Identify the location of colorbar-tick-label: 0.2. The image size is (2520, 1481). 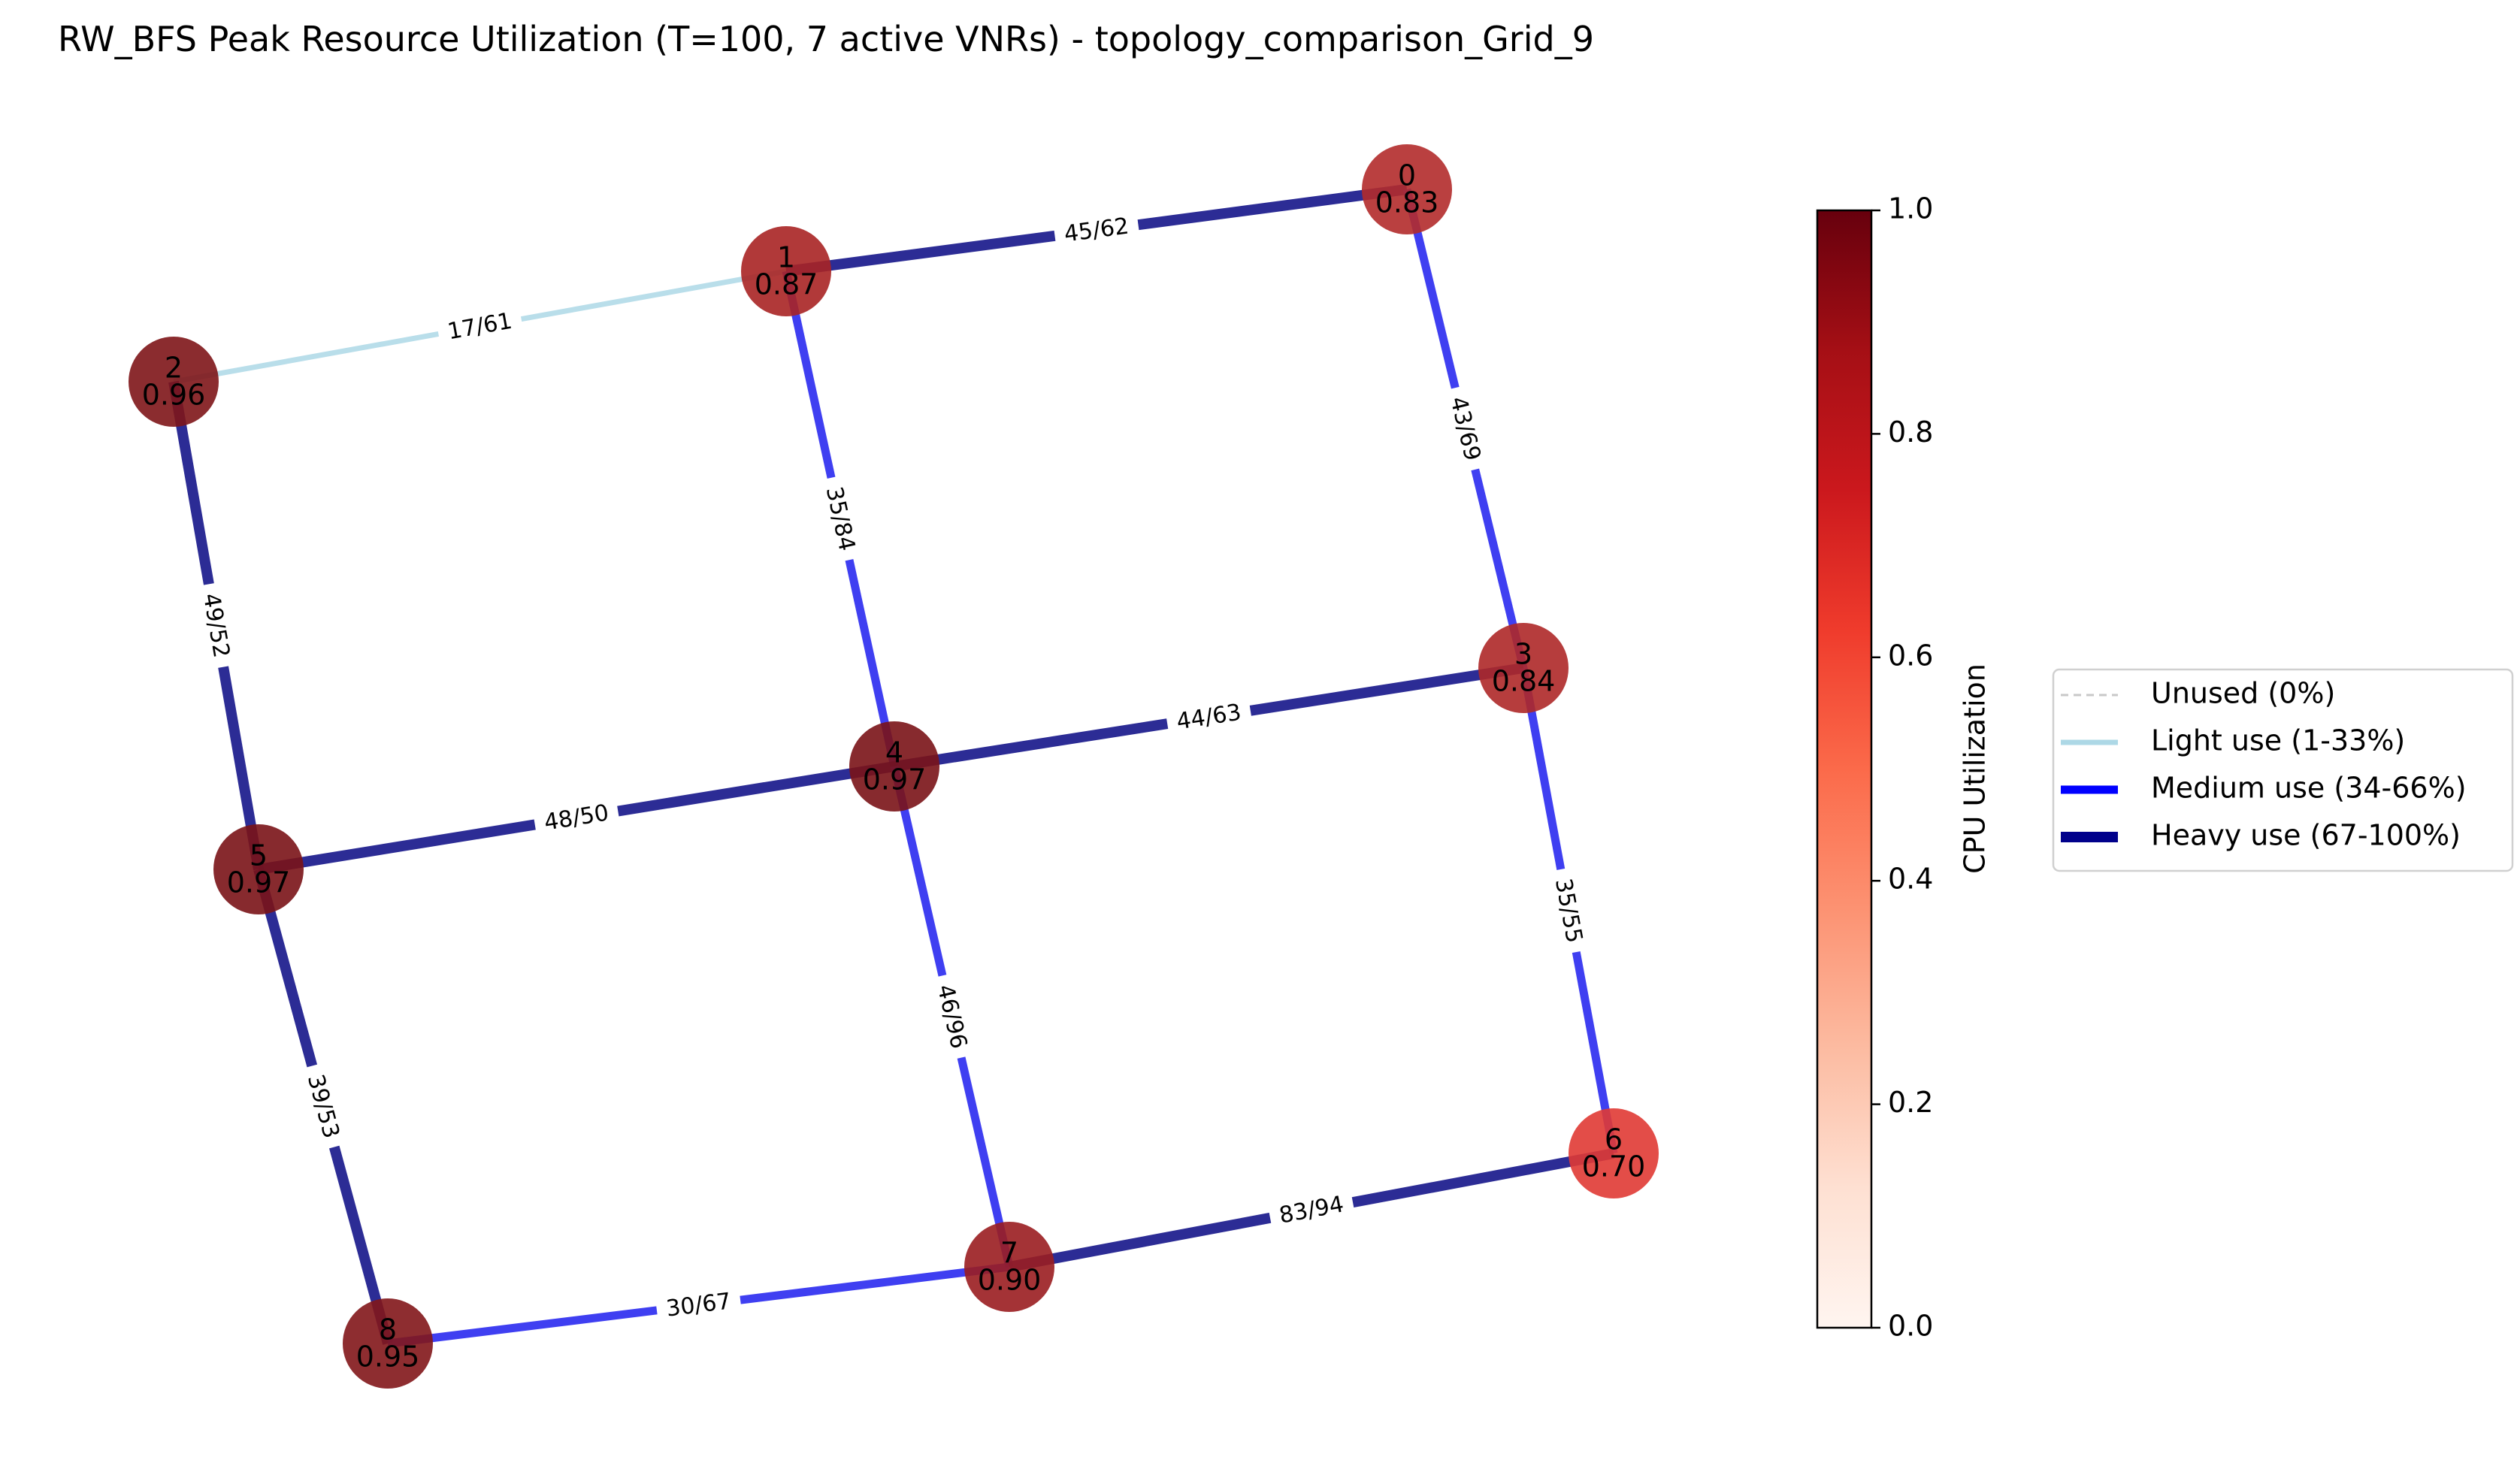
(1910, 1102).